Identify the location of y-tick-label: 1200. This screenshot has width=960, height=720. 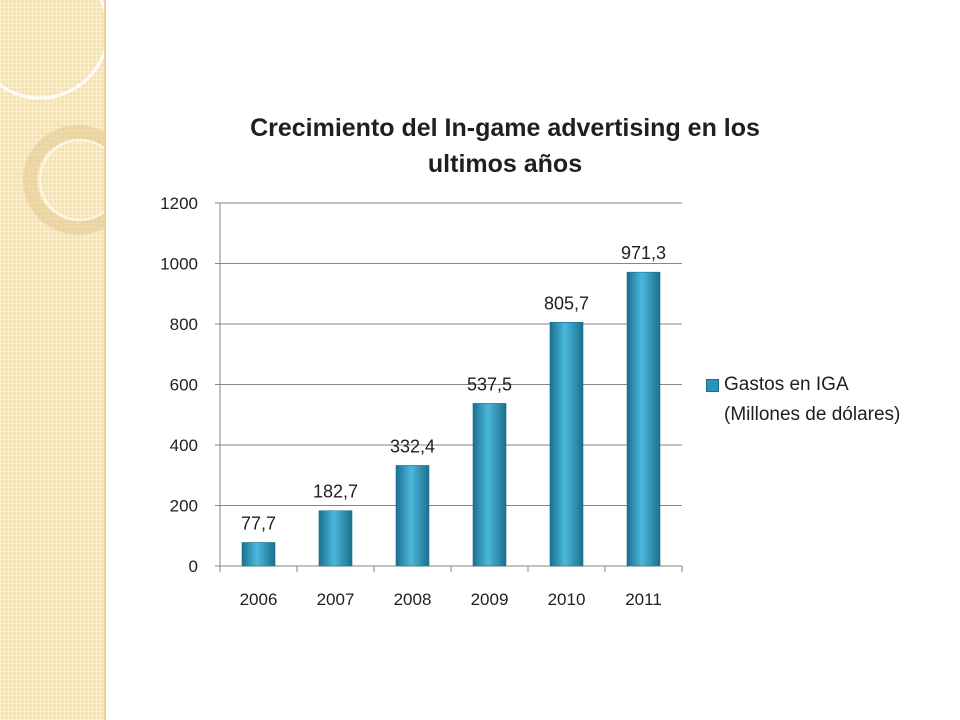
(179, 203).